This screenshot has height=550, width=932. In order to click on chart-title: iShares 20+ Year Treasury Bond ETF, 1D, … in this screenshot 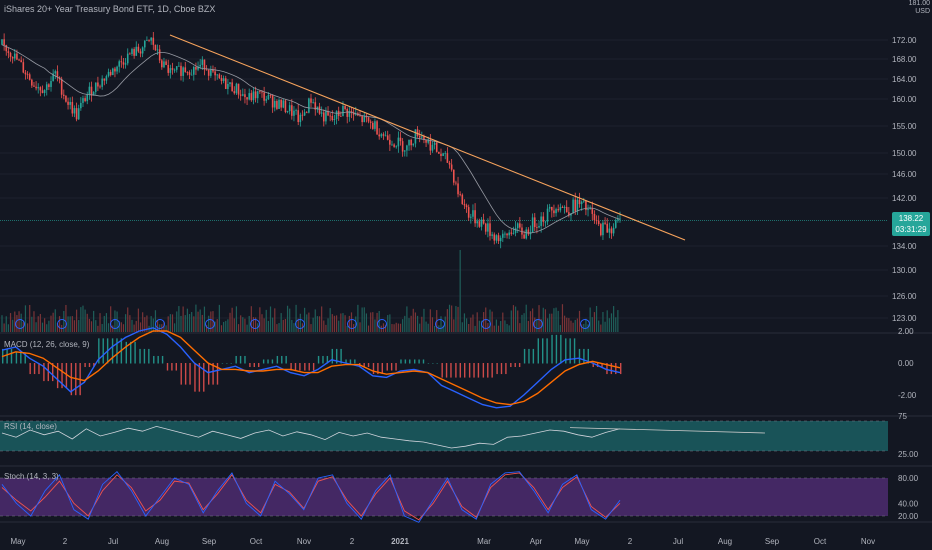, I will do `click(110, 9)`.